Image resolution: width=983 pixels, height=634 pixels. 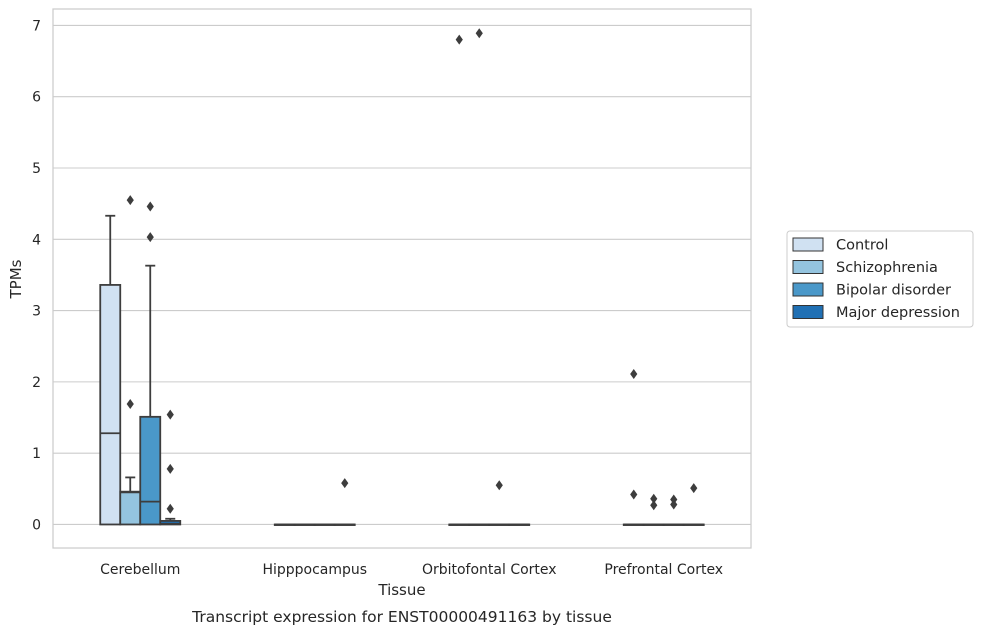 What do you see at coordinates (16, 279) in the screenshot?
I see `y-axis-label: TPMs` at bounding box center [16, 279].